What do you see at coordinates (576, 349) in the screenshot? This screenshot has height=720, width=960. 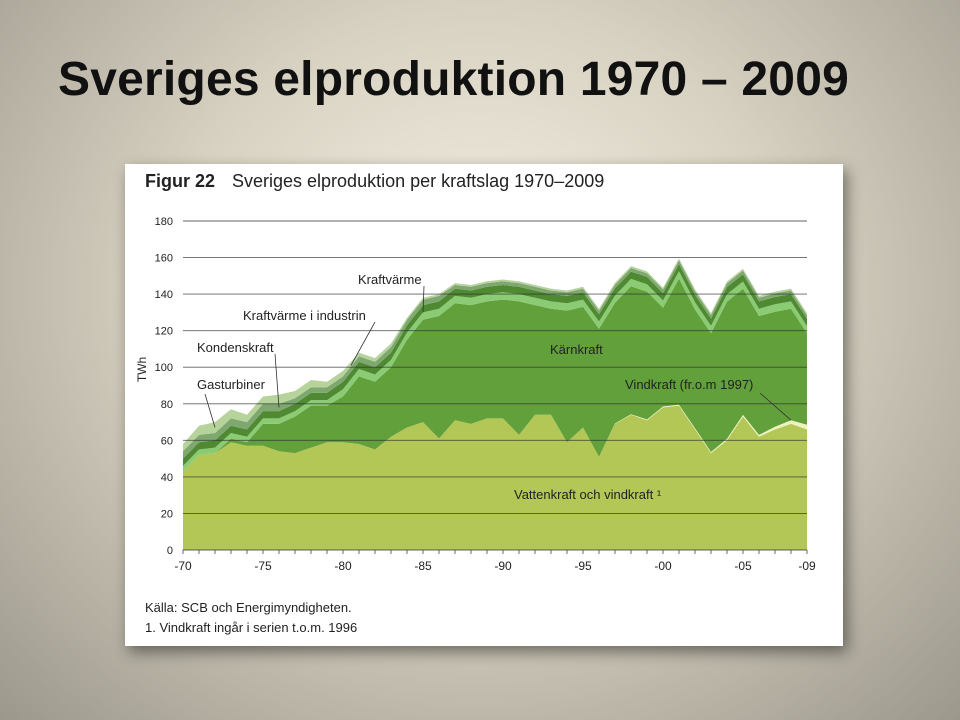 I see `annotation-label: Kärnkraft` at bounding box center [576, 349].